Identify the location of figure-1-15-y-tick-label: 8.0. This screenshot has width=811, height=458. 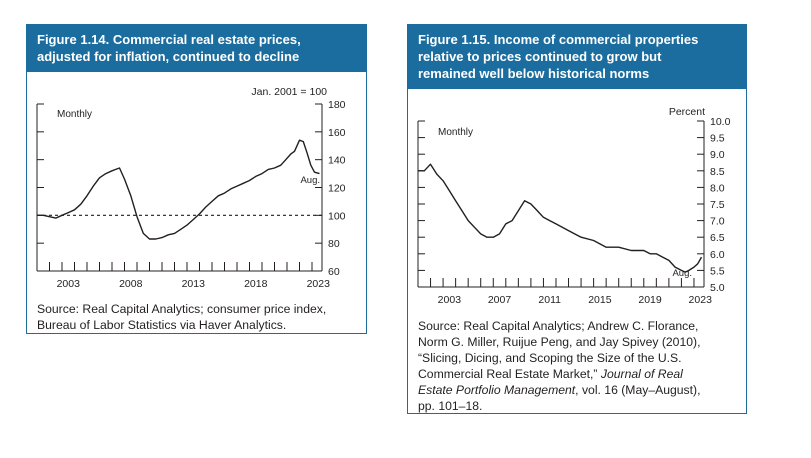
(717, 188).